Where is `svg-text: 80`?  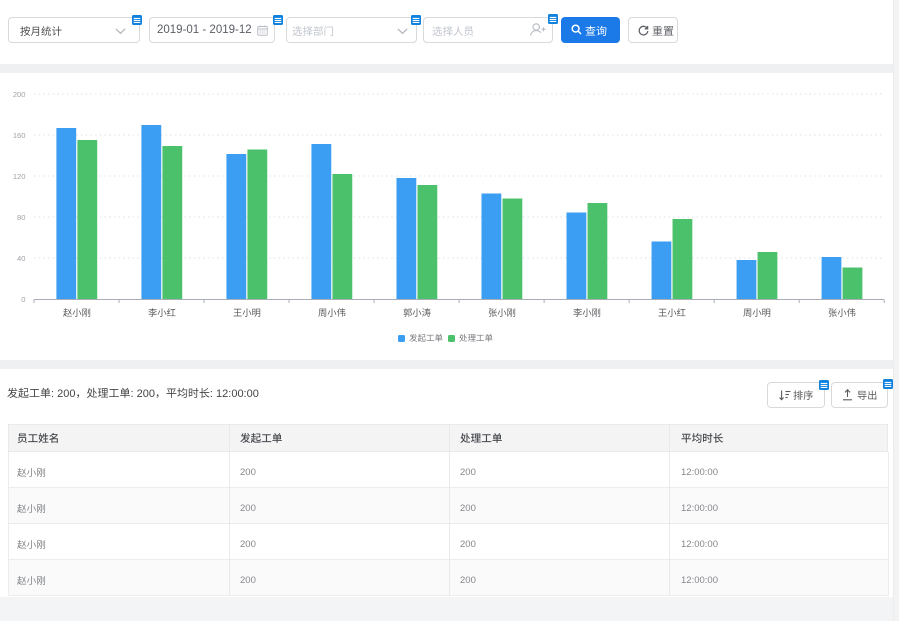
svg-text: 80 is located at coordinates (21, 217).